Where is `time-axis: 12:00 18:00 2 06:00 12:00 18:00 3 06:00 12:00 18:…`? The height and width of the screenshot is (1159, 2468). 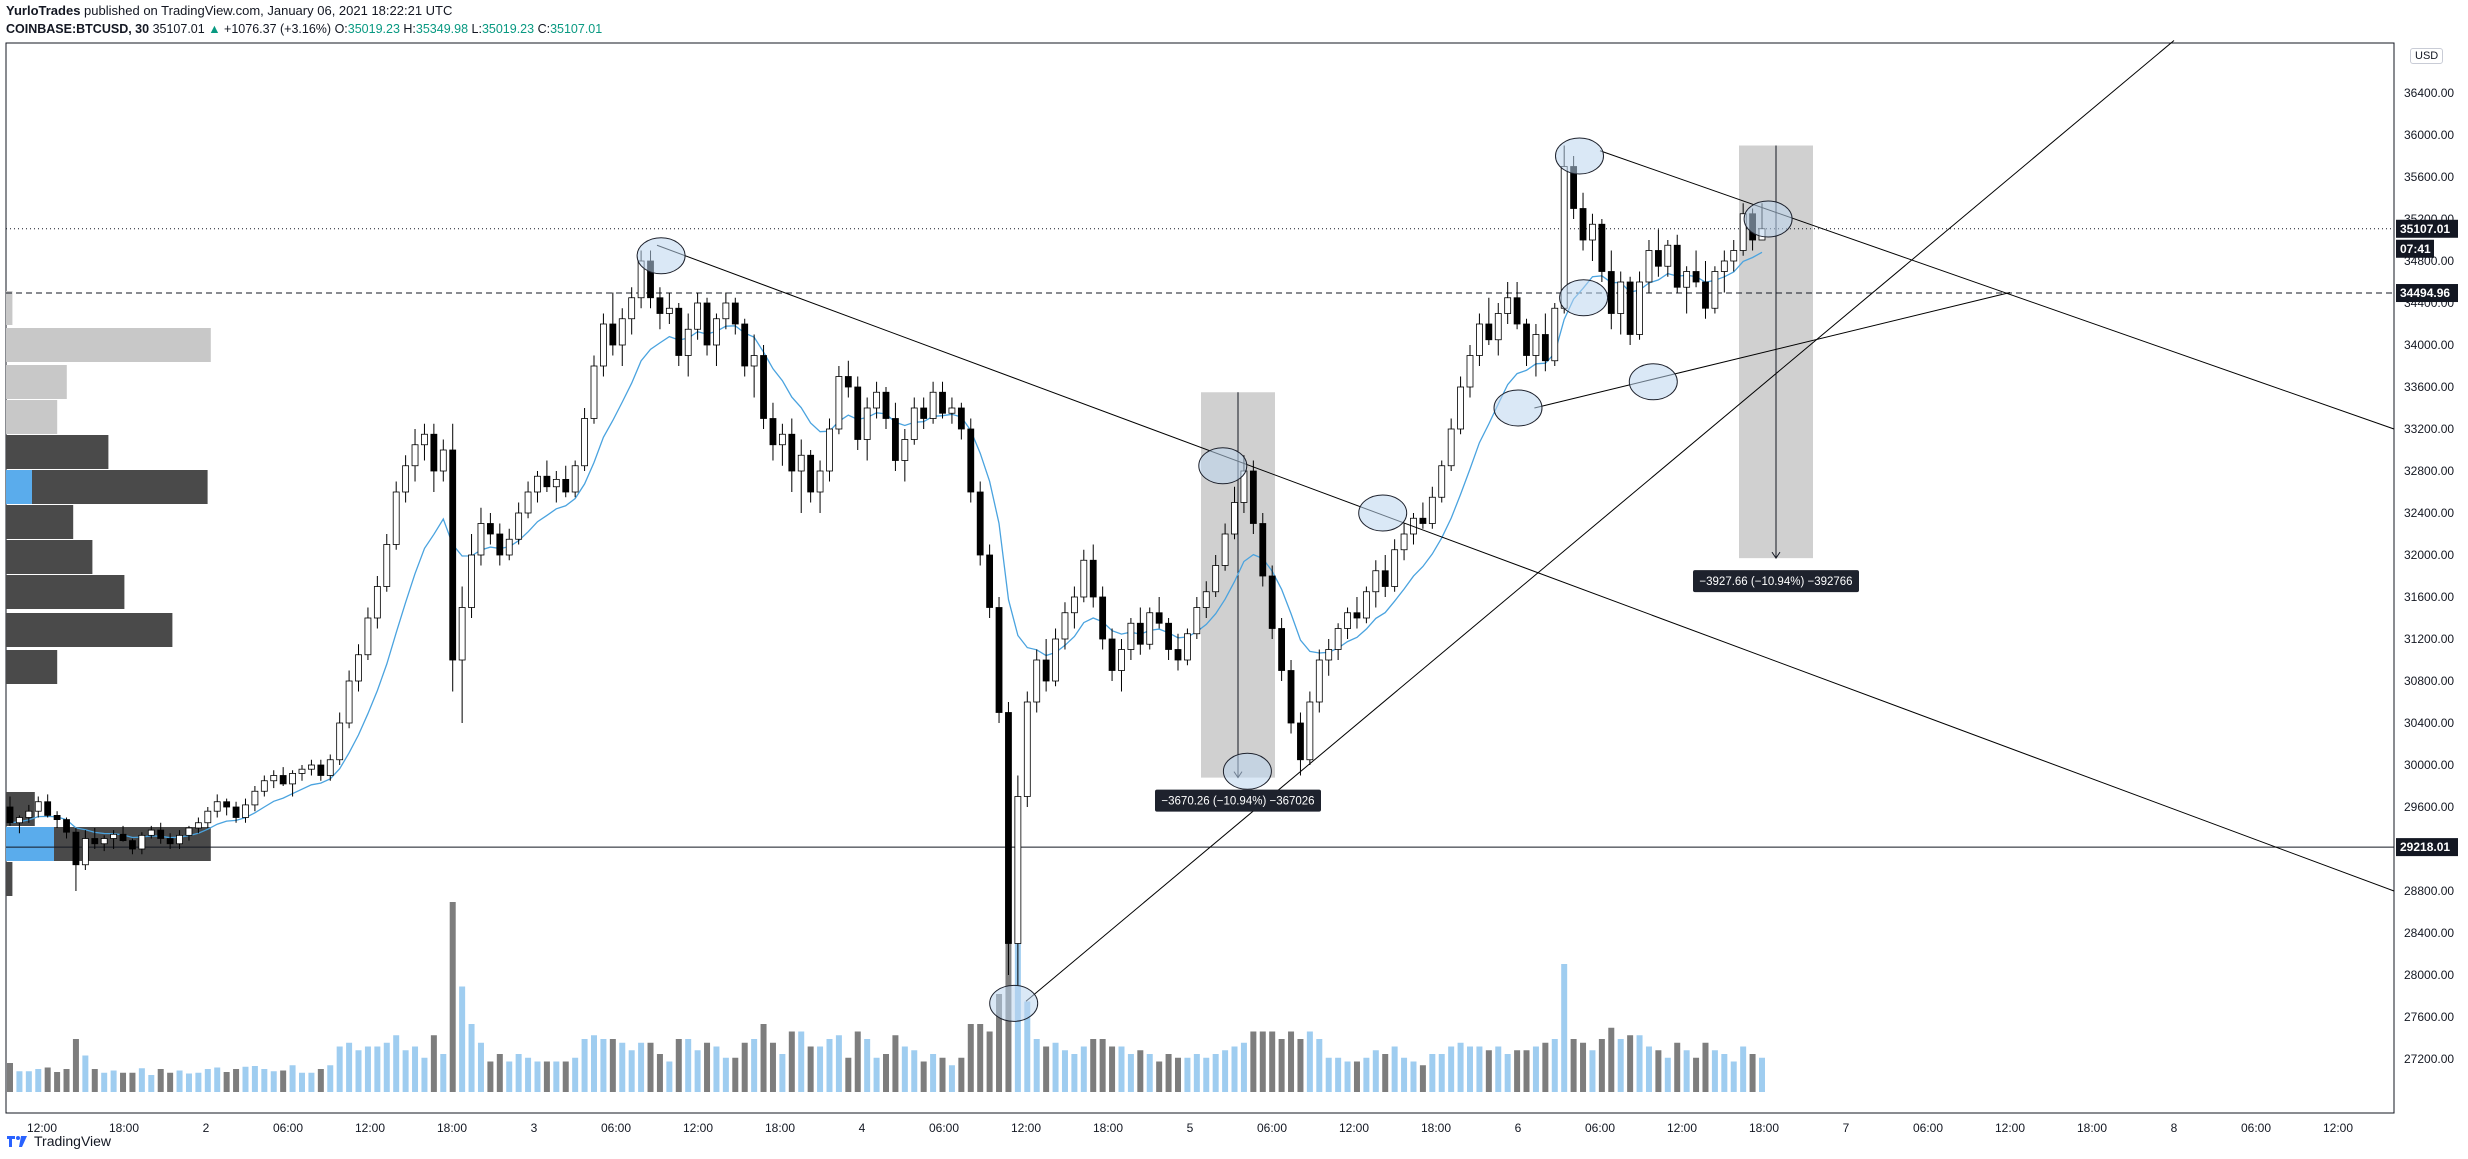 time-axis: 12:00 18:00 2 06:00 12:00 18:00 3 06:00 12:00 18:… is located at coordinates (1190, 1128).